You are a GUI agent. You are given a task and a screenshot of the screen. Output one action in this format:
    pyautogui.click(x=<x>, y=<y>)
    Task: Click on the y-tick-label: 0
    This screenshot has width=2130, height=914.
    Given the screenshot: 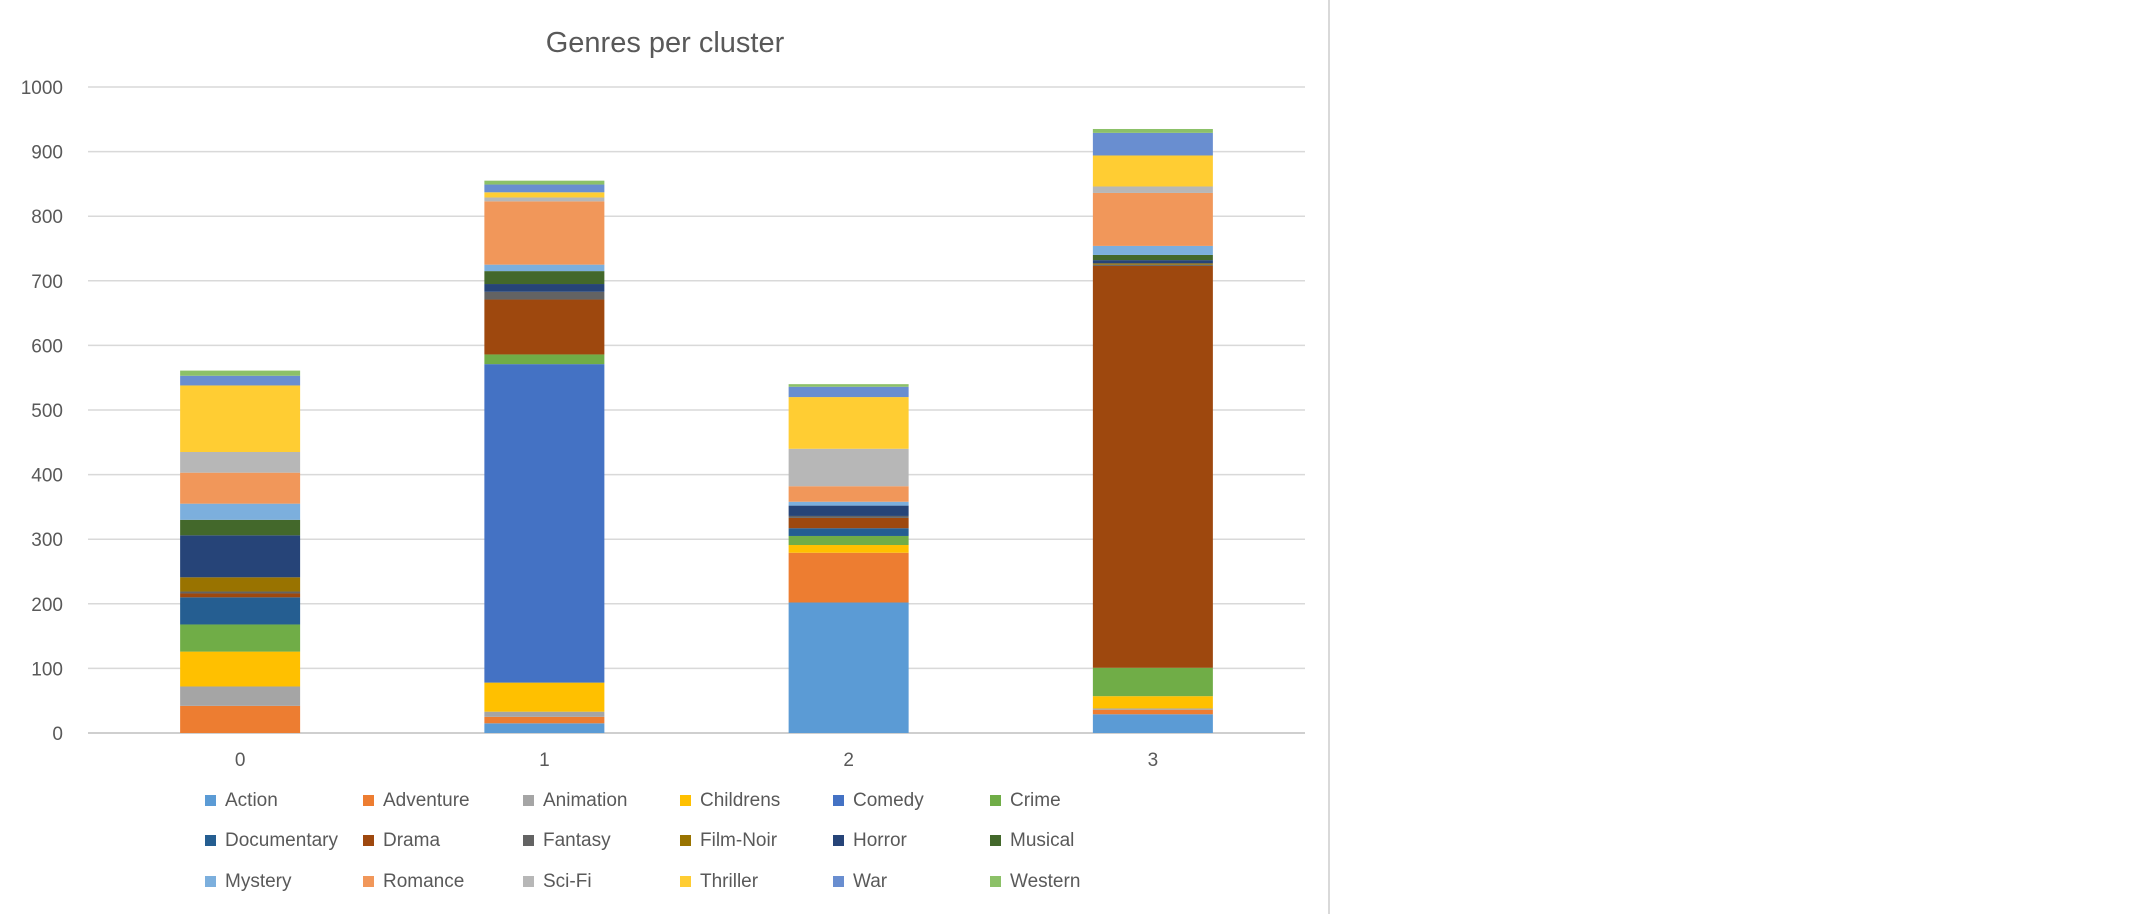 What is the action you would take?
    pyautogui.click(x=57, y=734)
    